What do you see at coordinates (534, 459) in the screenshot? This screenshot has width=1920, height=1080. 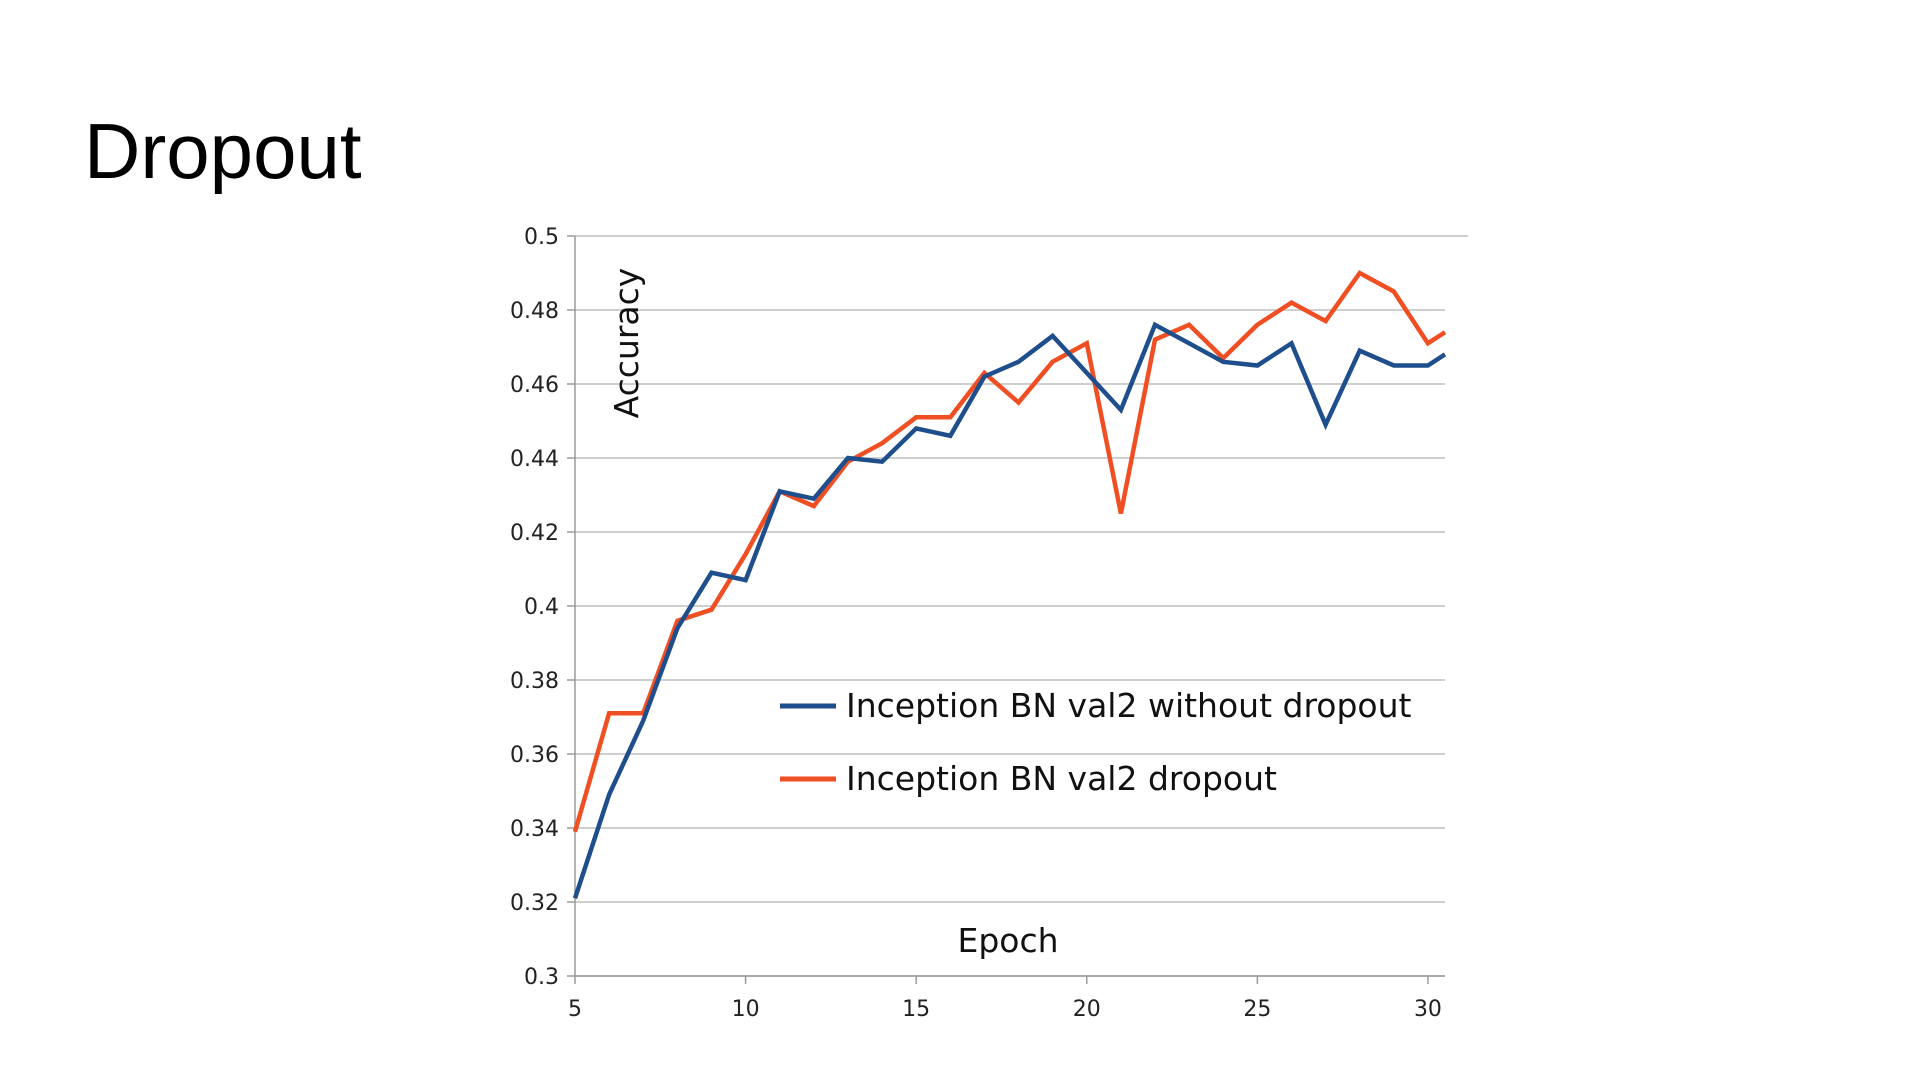 I see `y-tick-label: 0.44` at bounding box center [534, 459].